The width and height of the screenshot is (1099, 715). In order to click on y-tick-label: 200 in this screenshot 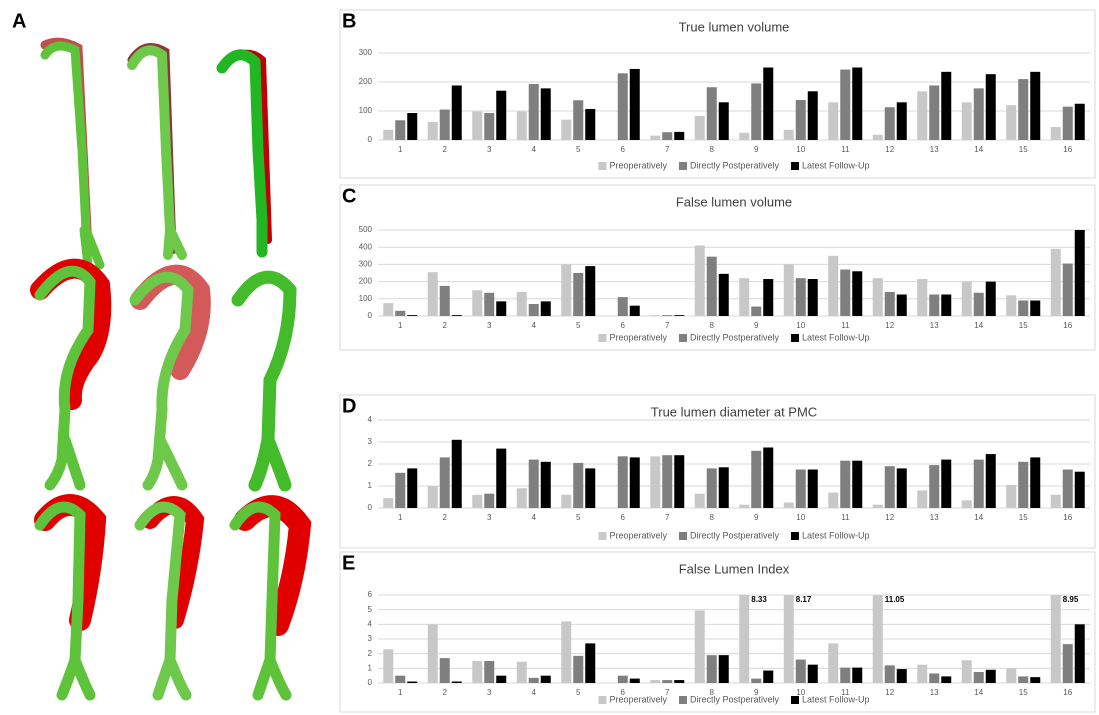, I will do `click(366, 281)`.